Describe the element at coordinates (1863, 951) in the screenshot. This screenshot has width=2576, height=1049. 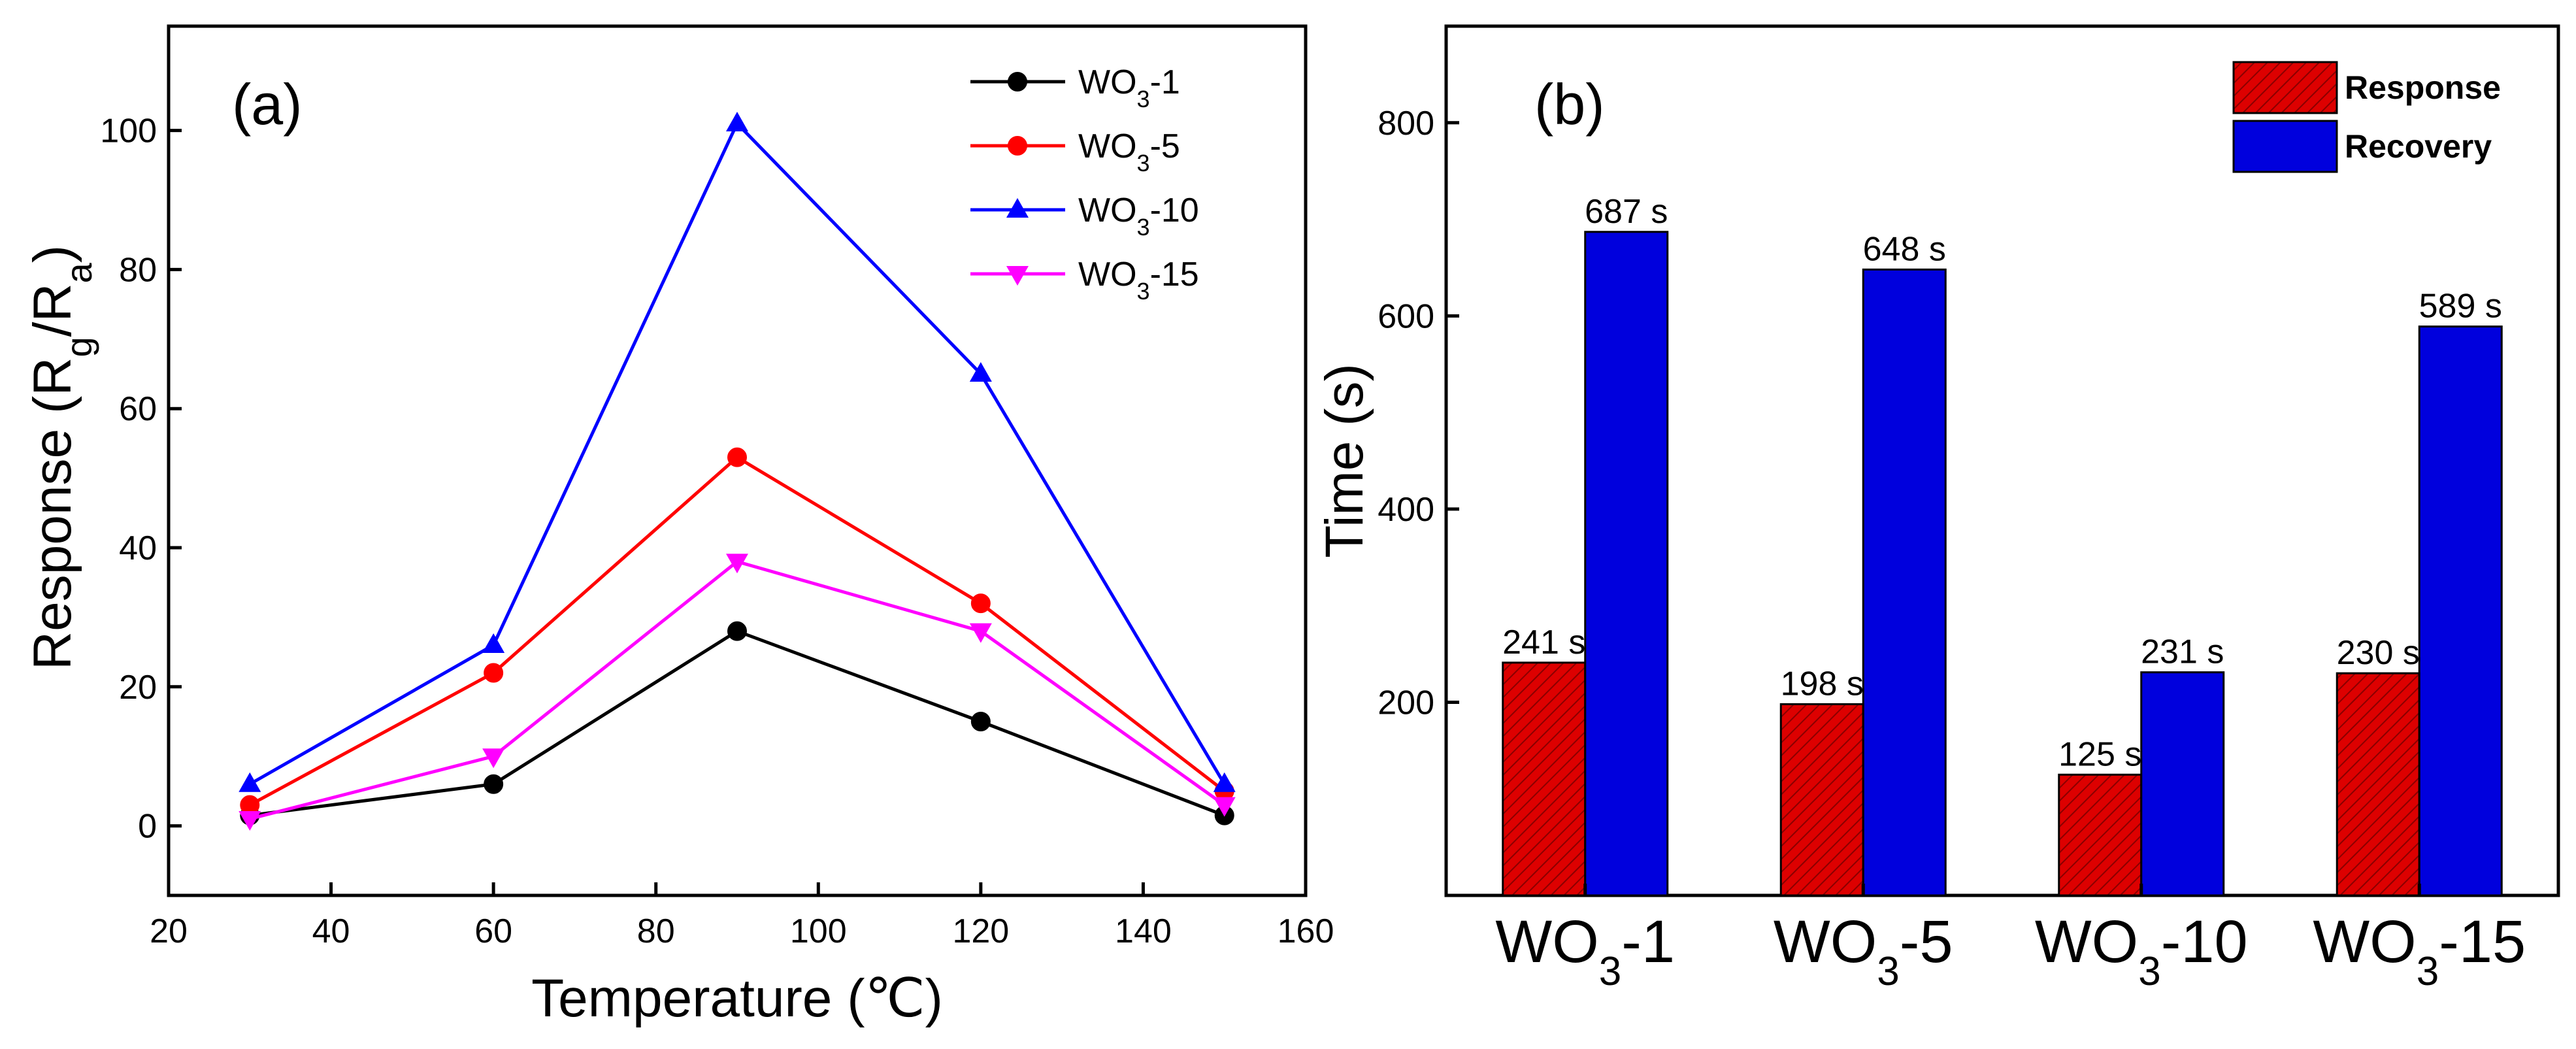
I see `category-label-WO3-5: WO3-5` at that location.